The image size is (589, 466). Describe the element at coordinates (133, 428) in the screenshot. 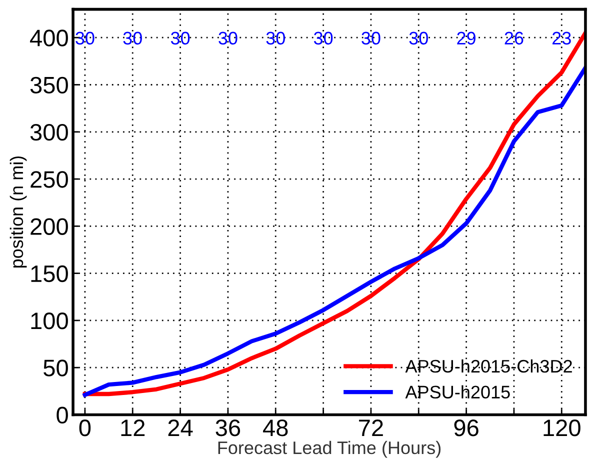

I see `x-tick-label: 12` at that location.